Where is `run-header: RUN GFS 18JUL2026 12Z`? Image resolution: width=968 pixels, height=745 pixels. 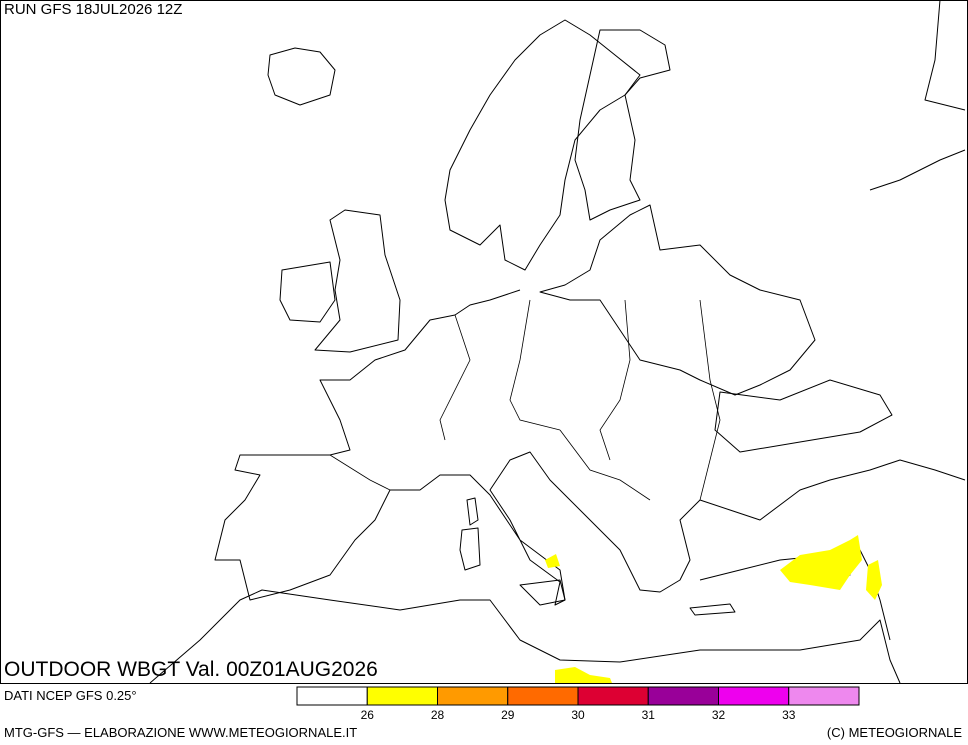
run-header: RUN GFS 18JUL2026 12Z is located at coordinates (93, 9).